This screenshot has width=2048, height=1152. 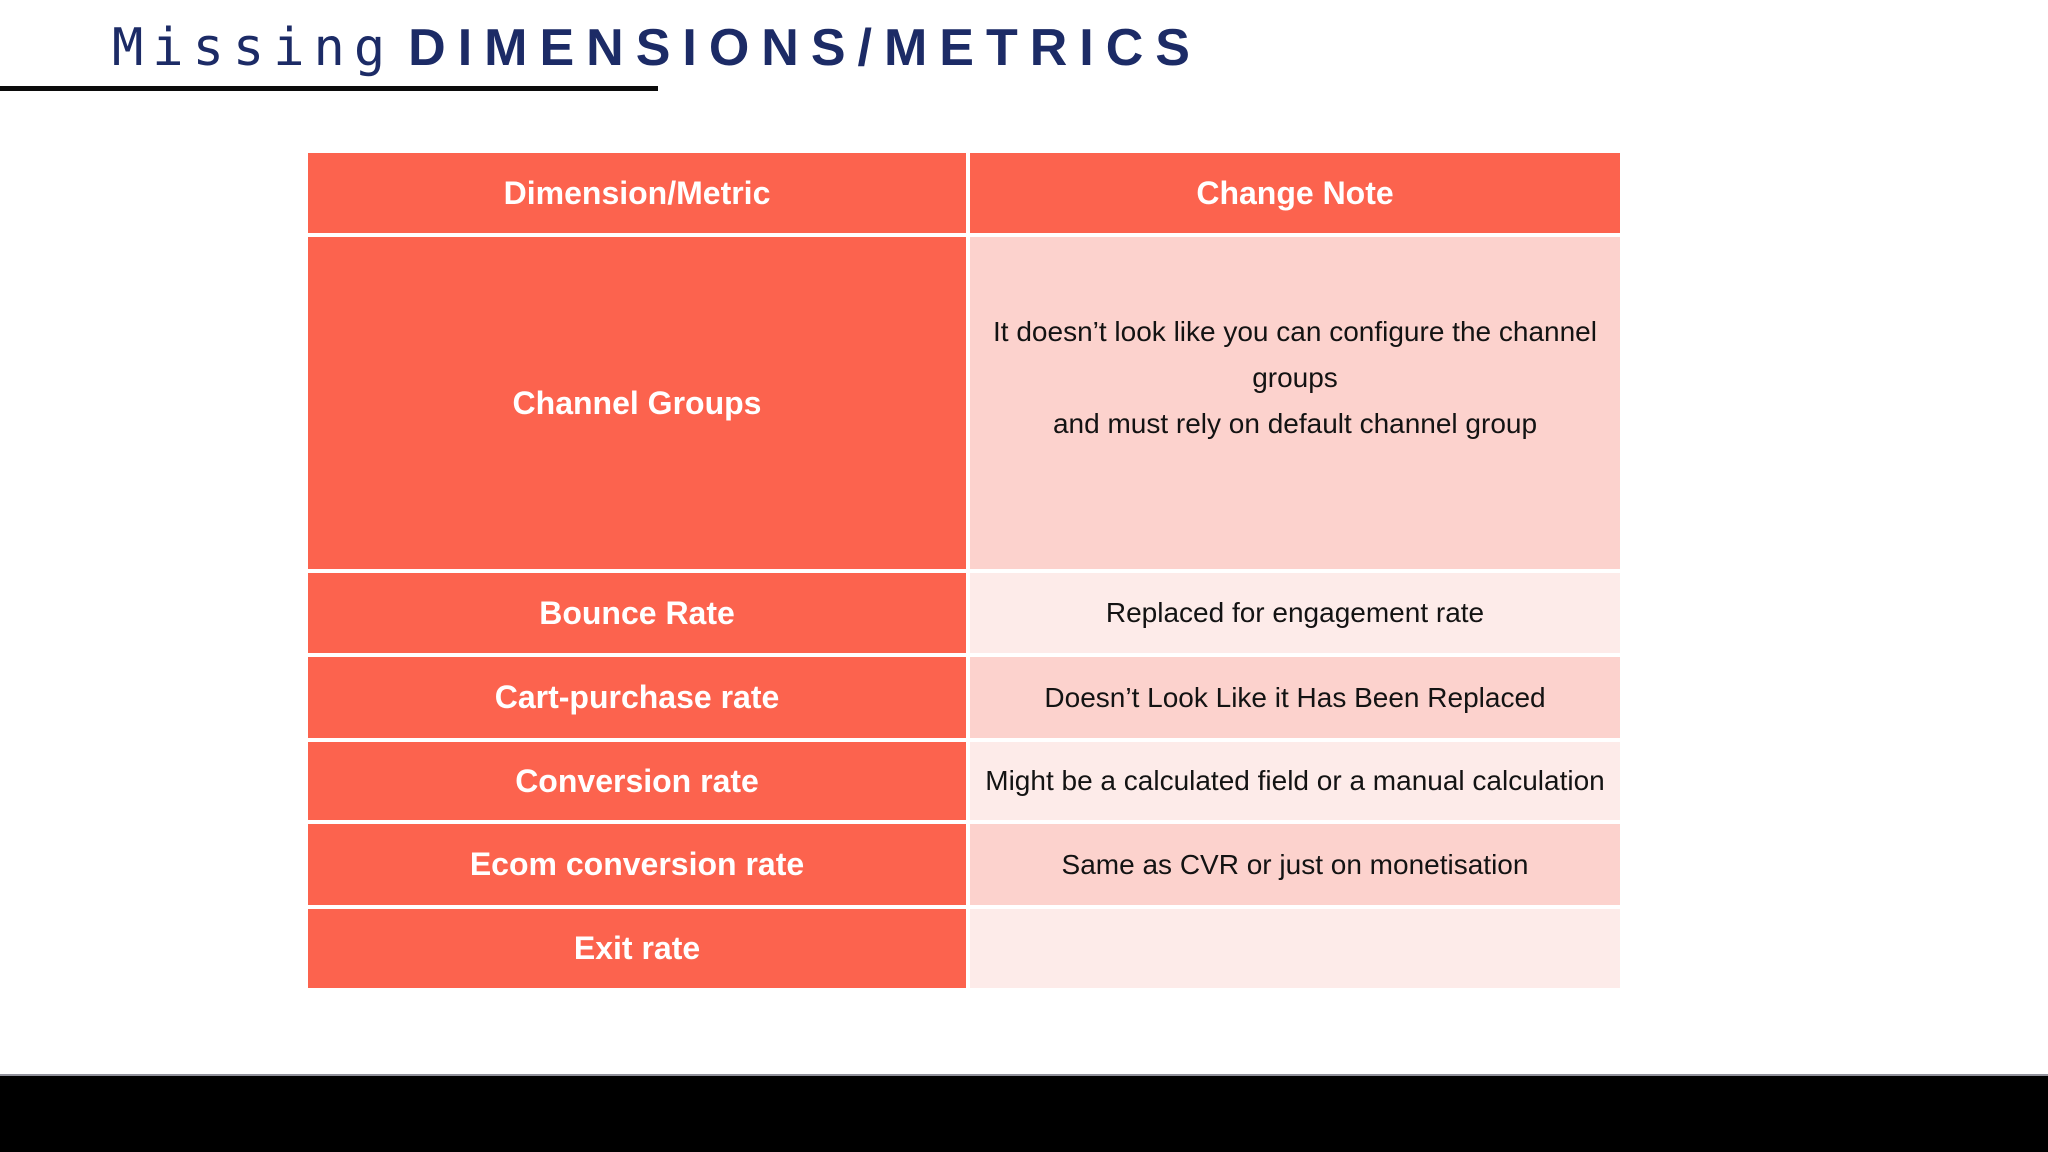 I want to click on table-header-row: Dimension/Metric Change Note, so click(x=964, y=193).